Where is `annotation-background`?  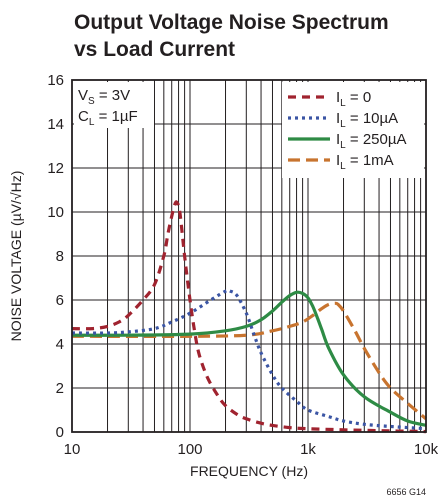
annotation-background is located at coordinates (114, 105).